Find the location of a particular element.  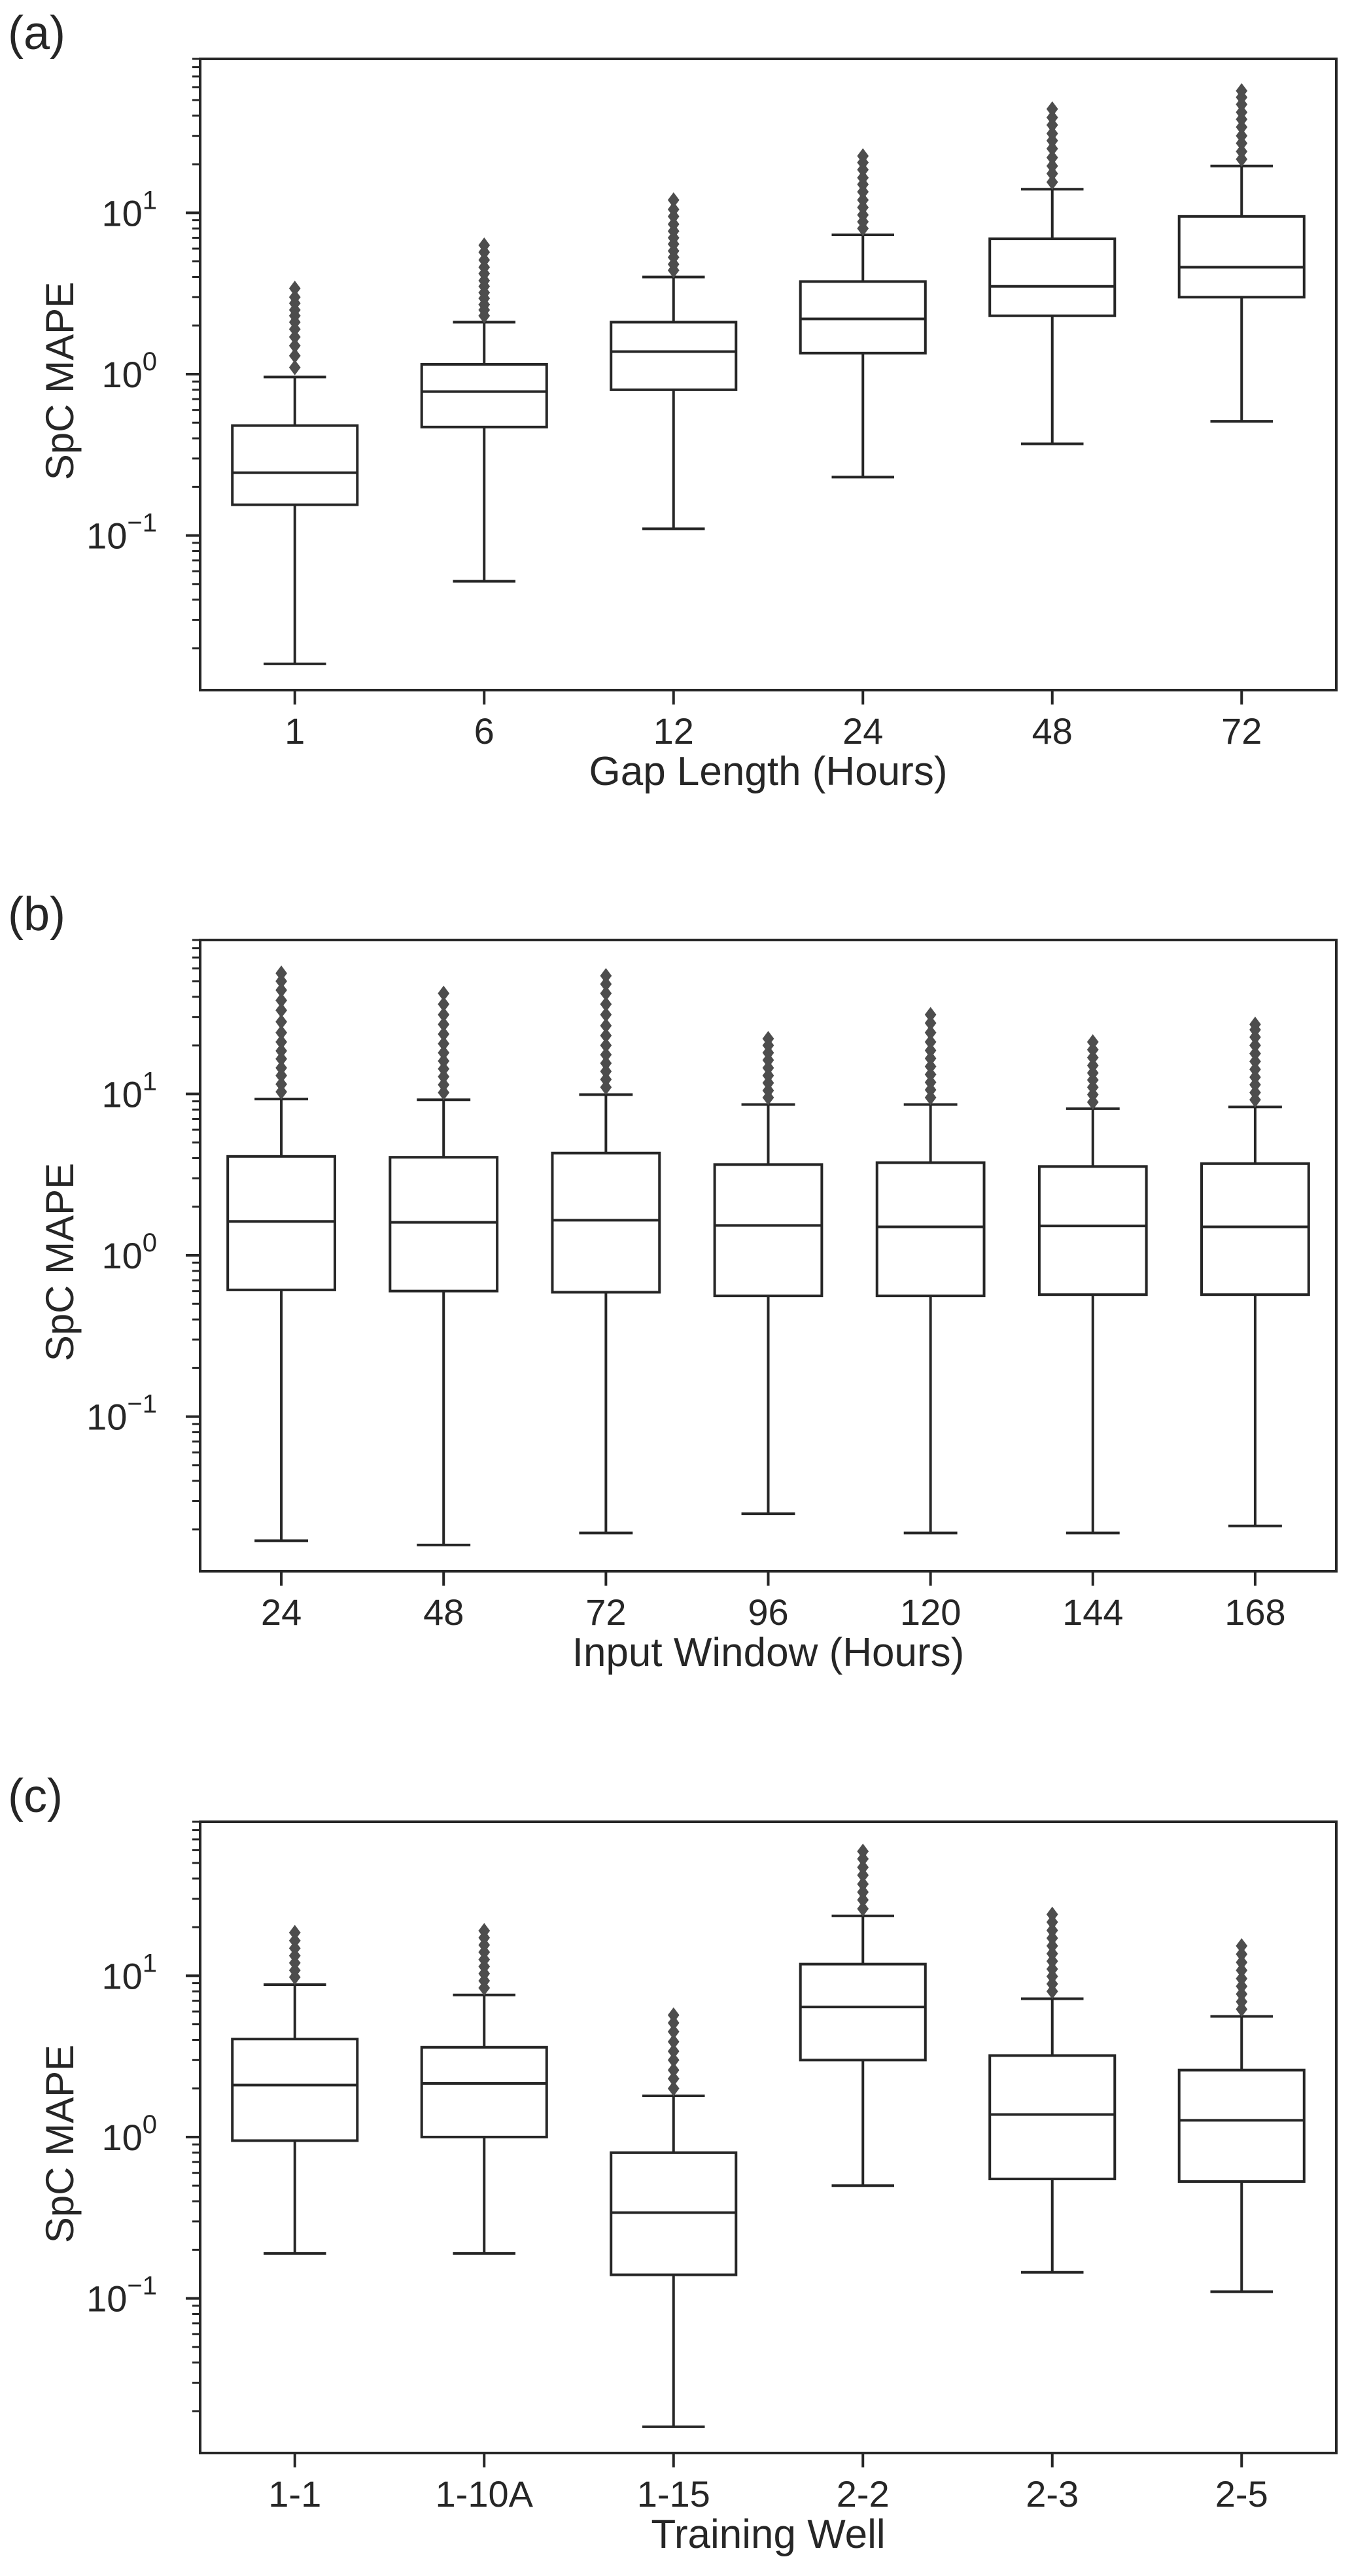

y-axis-label: SpC MAPE is located at coordinates (60, 381).